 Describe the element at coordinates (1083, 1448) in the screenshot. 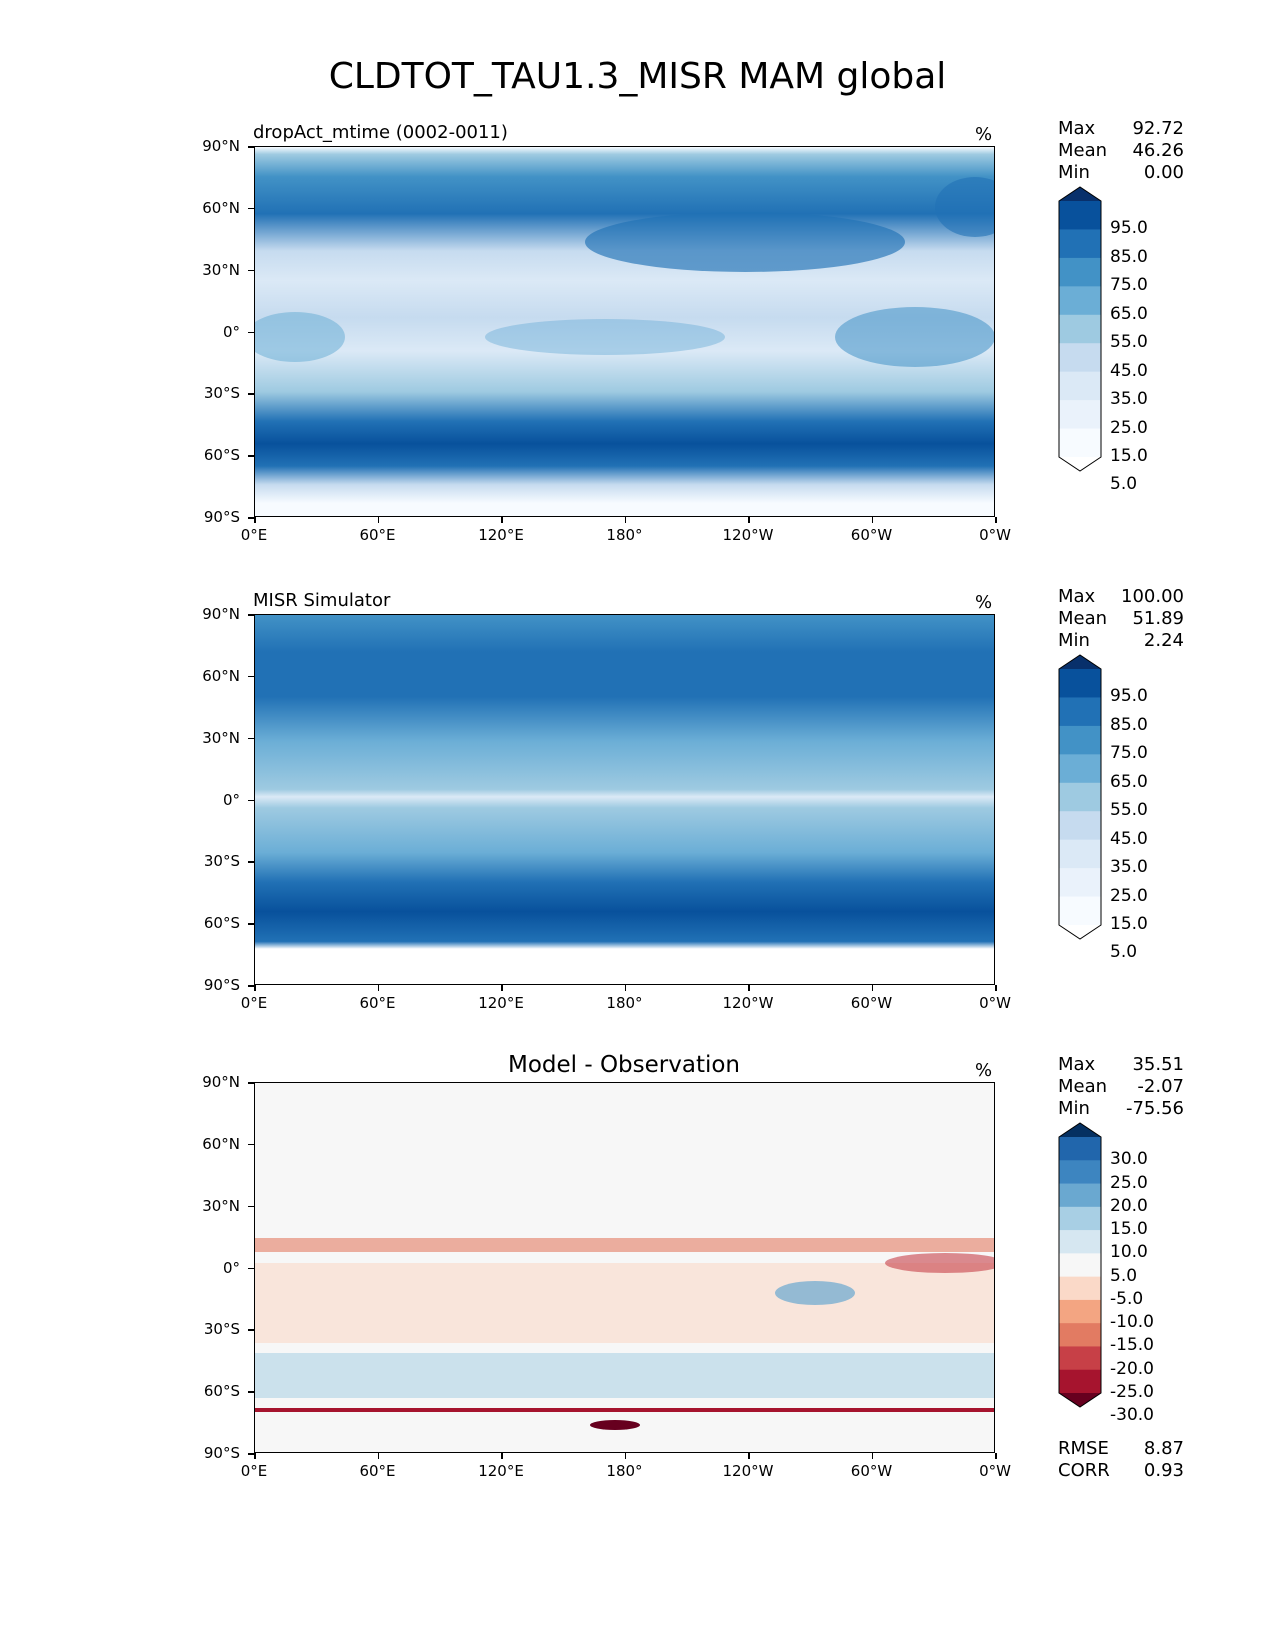

I see `stat-label: RMSE` at that location.